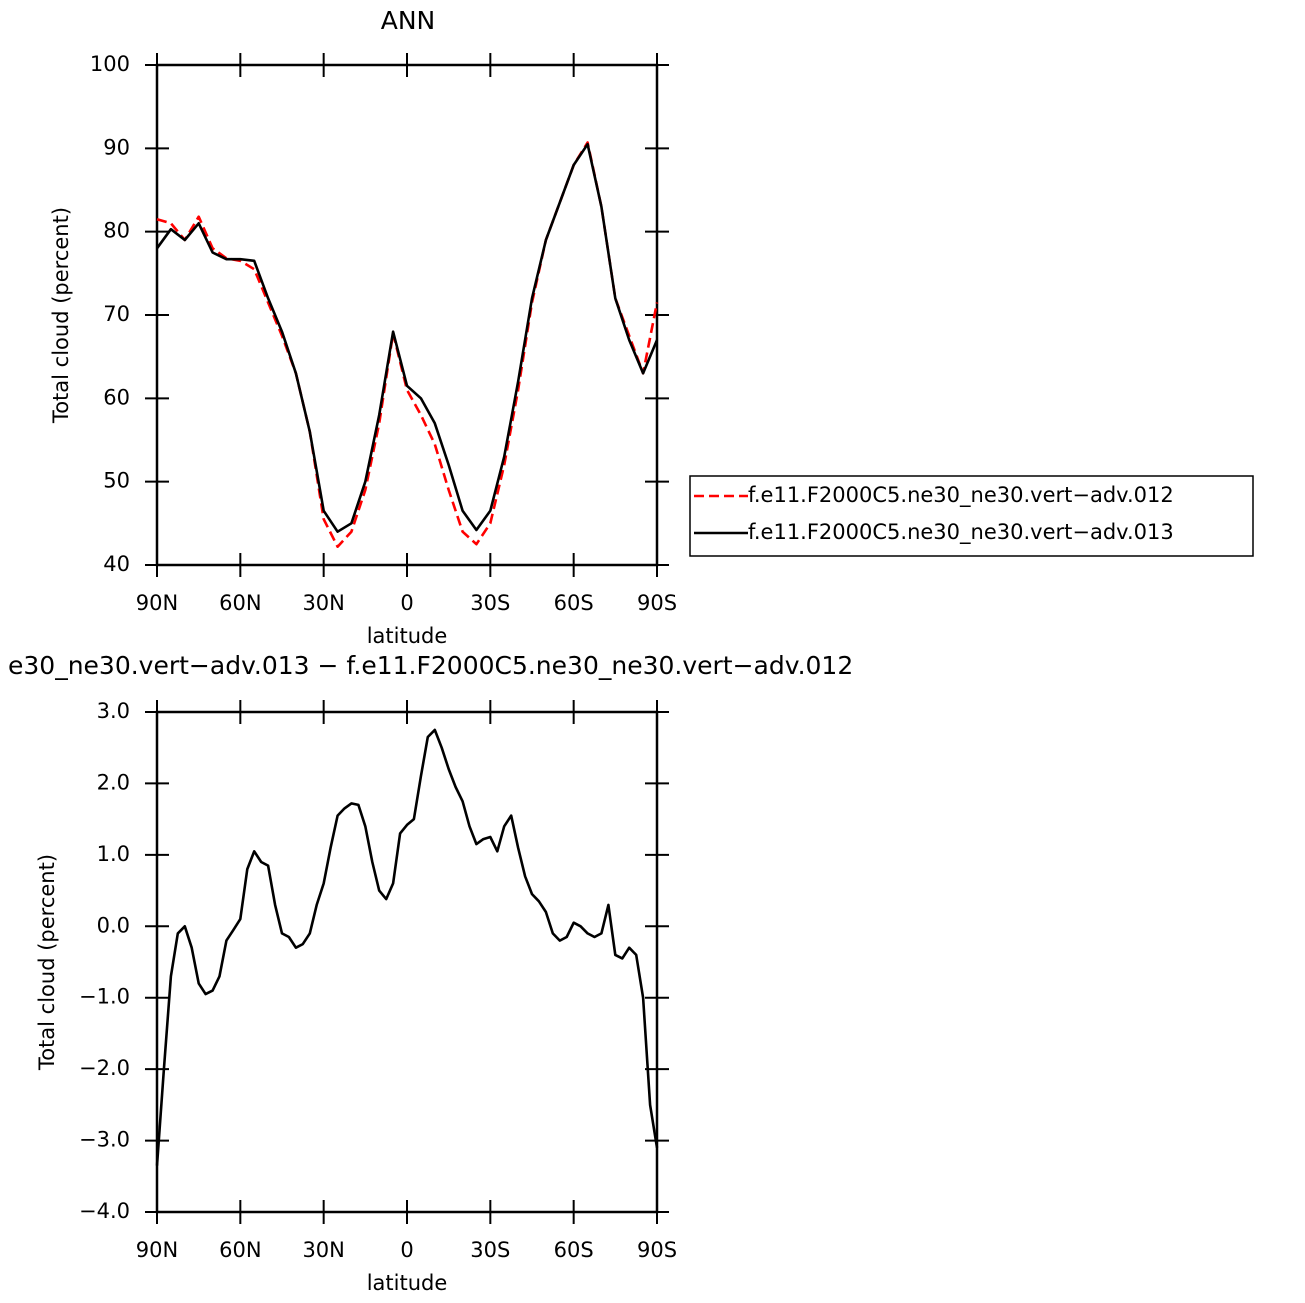 The image size is (1305, 1303). I want to click on y-tick-label: 60, so click(116, 397).